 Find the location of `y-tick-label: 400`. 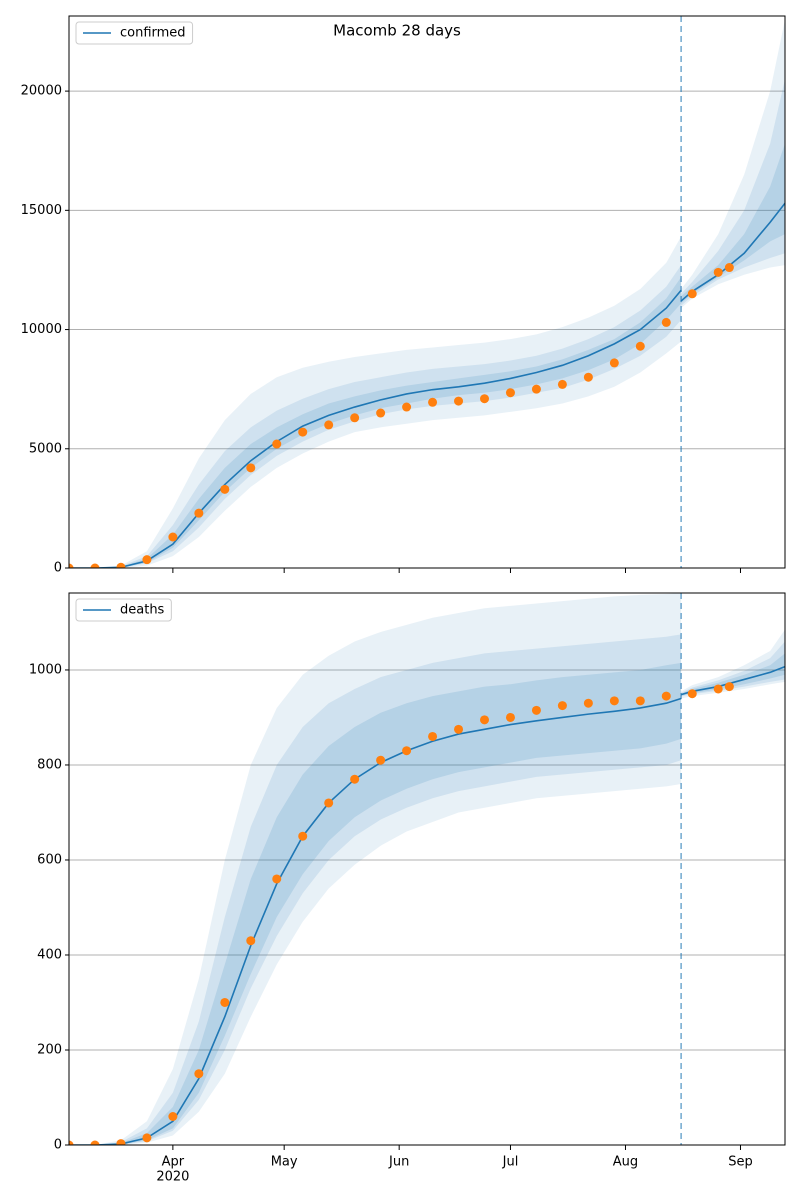

y-tick-label: 400 is located at coordinates (49, 954).